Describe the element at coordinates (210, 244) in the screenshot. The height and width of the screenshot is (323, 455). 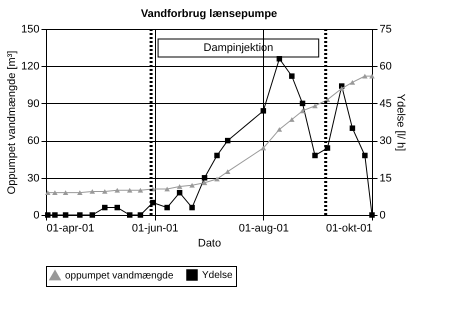
I see `x-axis-title: Dato` at that location.